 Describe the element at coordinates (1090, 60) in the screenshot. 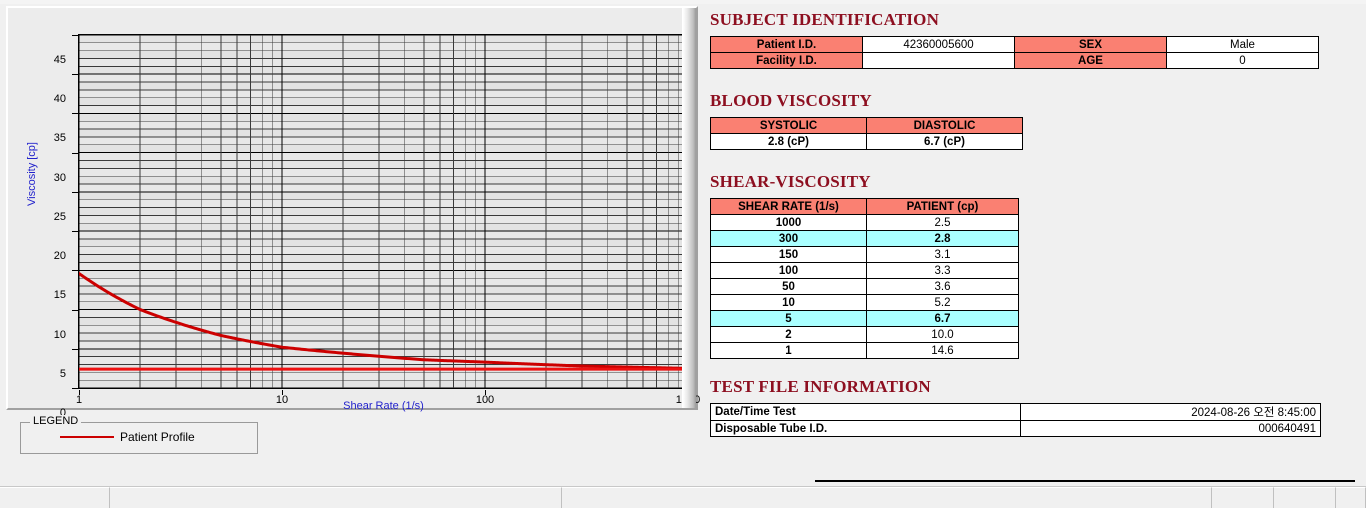

I see `age-label: AGE` at that location.